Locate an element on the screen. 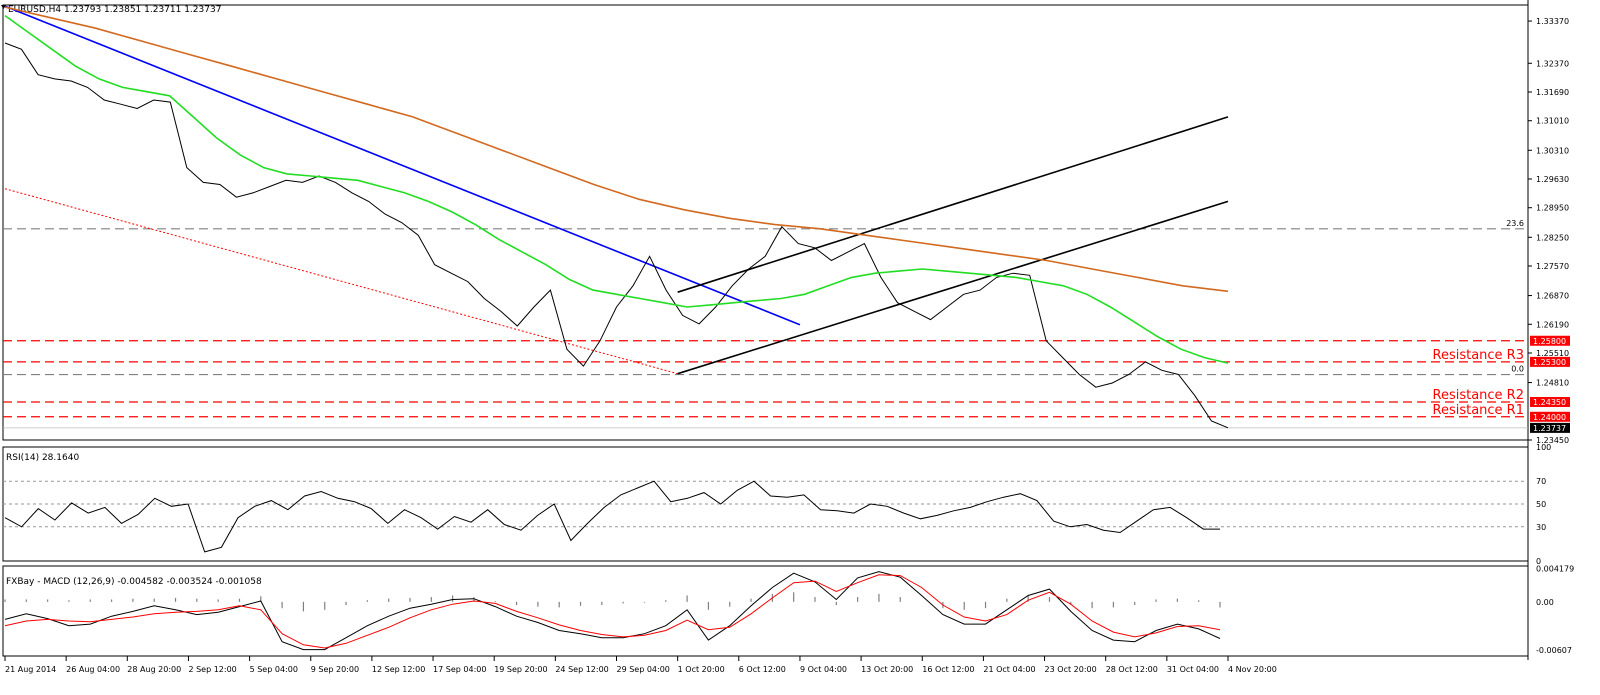 The image size is (1600, 695). collapse-arrow-icon is located at coordinates (3, 7).